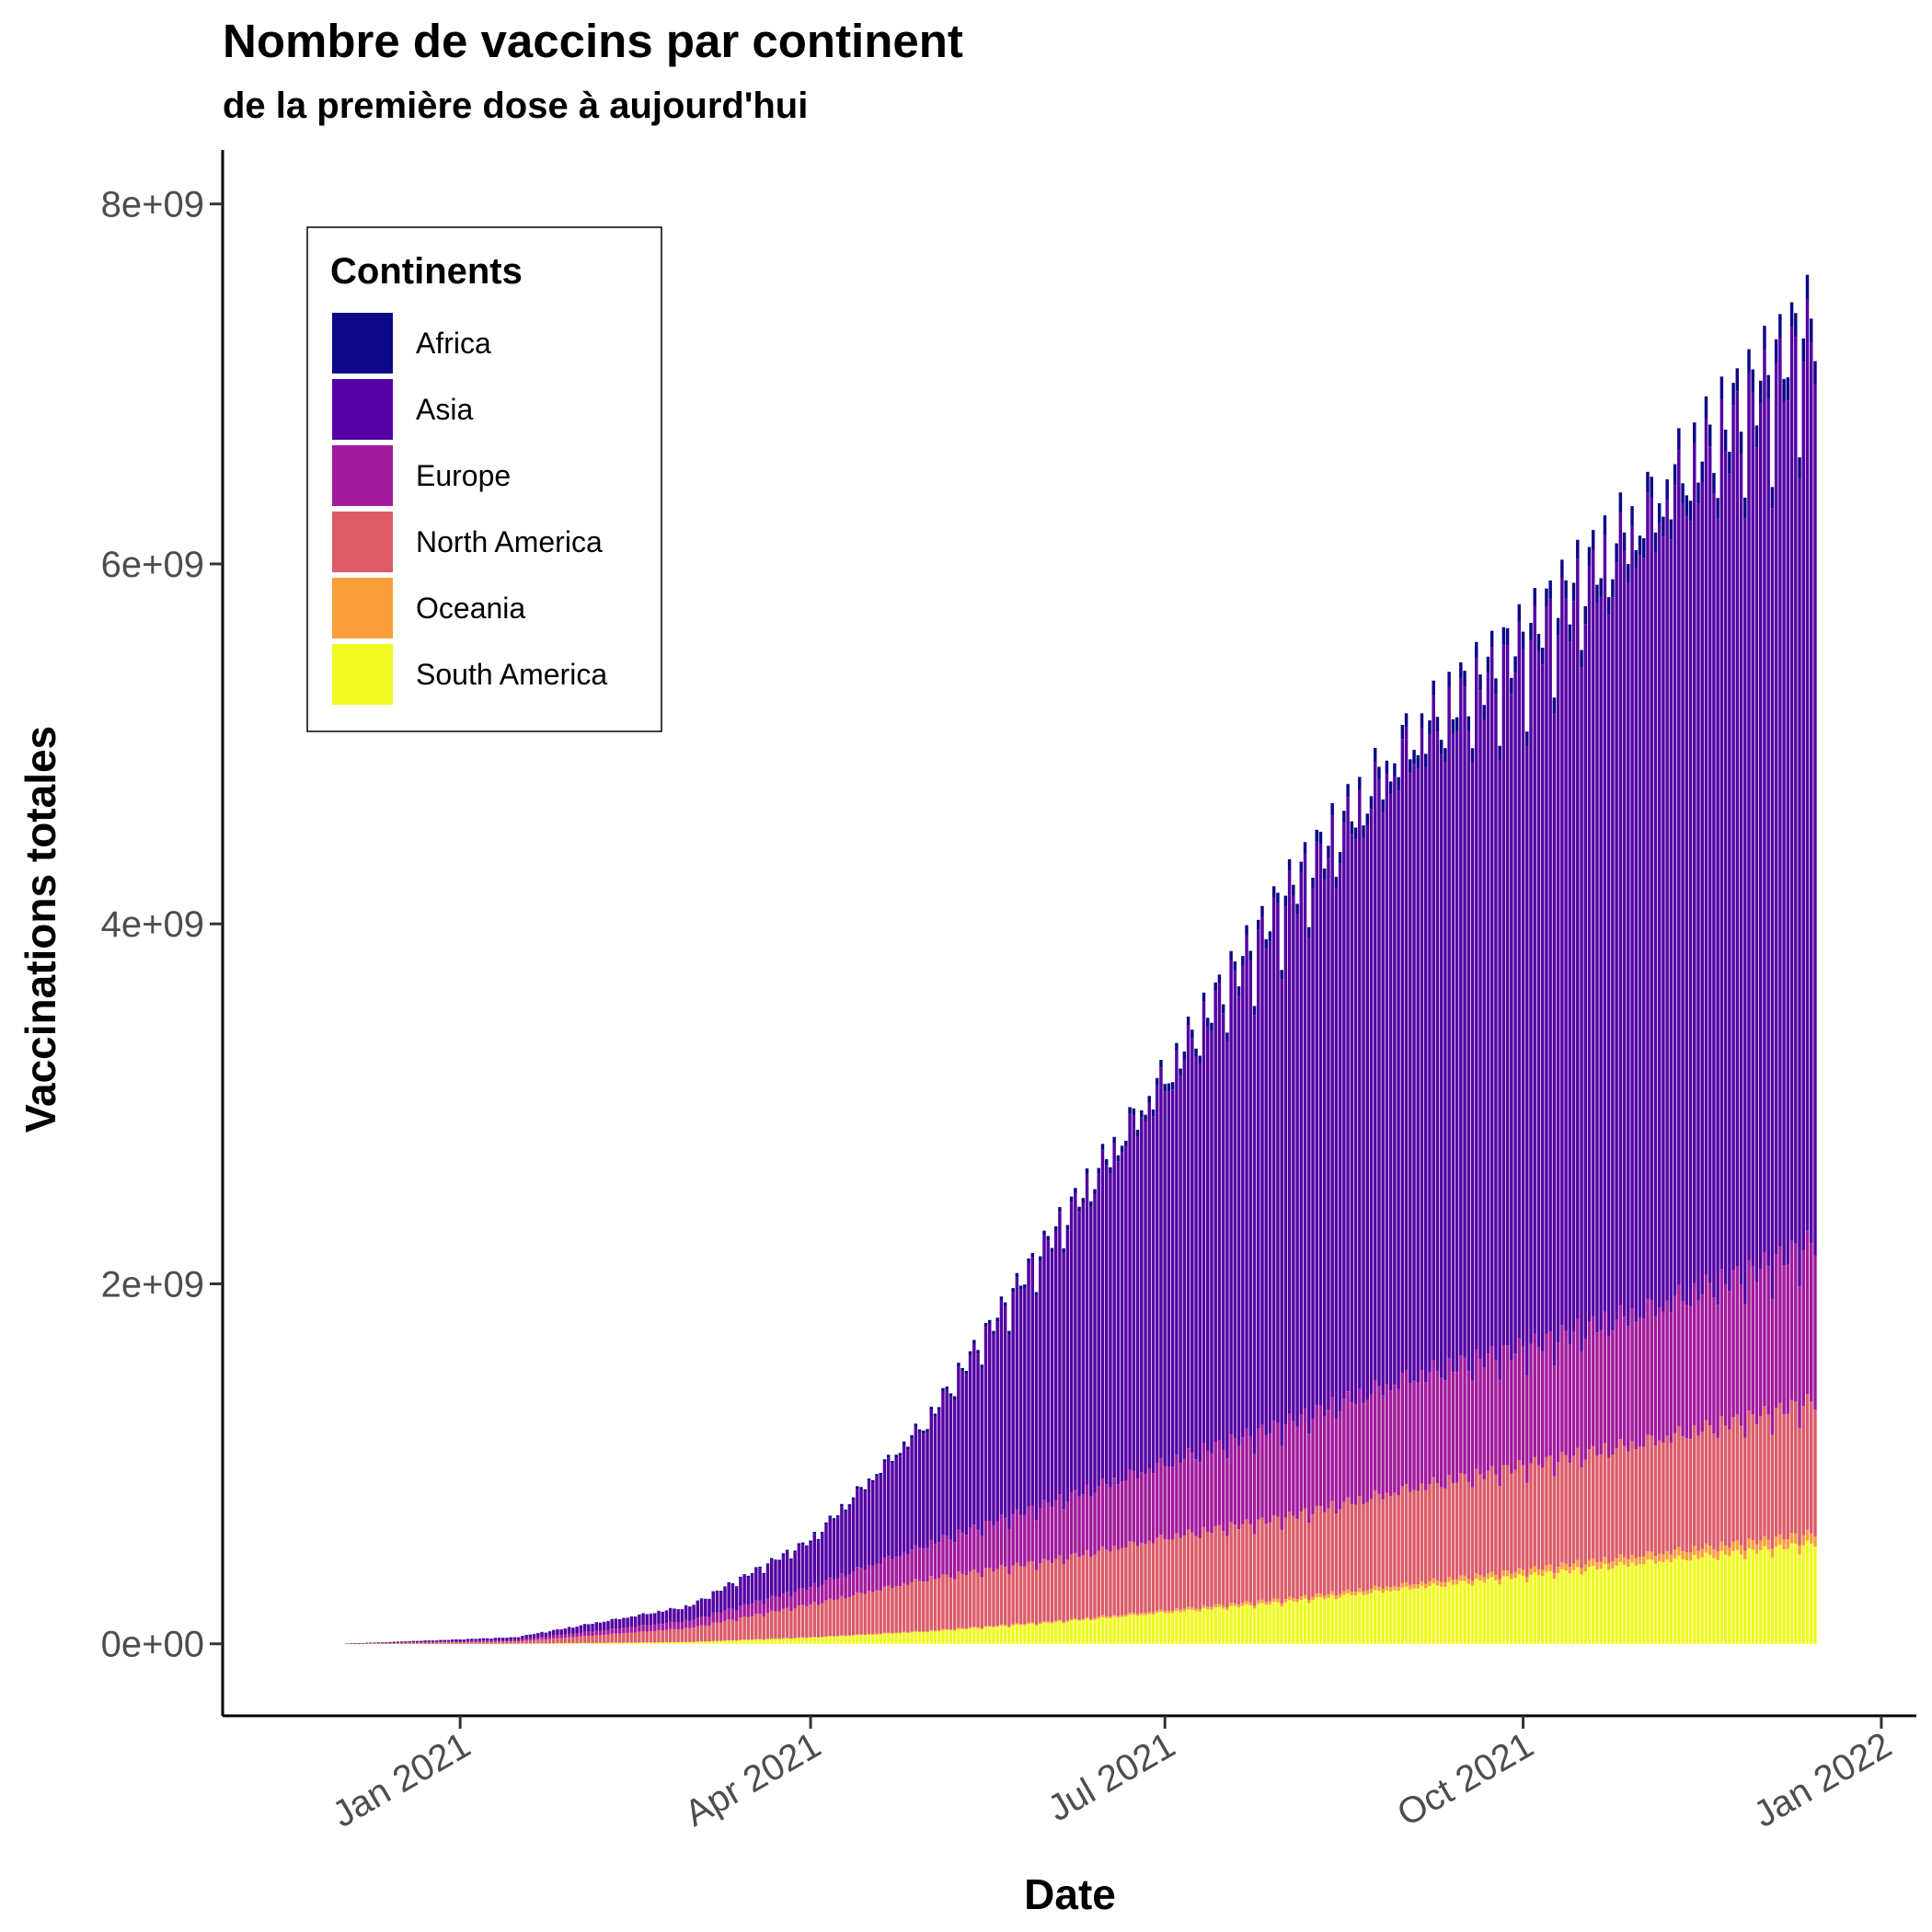 The height and width of the screenshot is (1932, 1932). I want to click on legend-label: South America, so click(511, 674).